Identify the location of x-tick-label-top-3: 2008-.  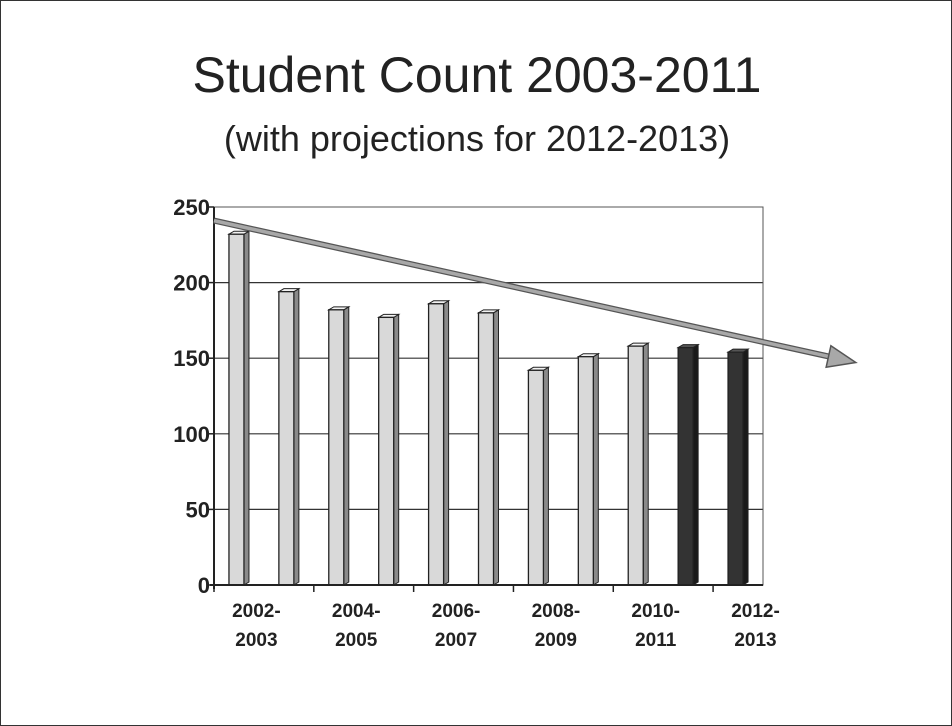
(556, 611).